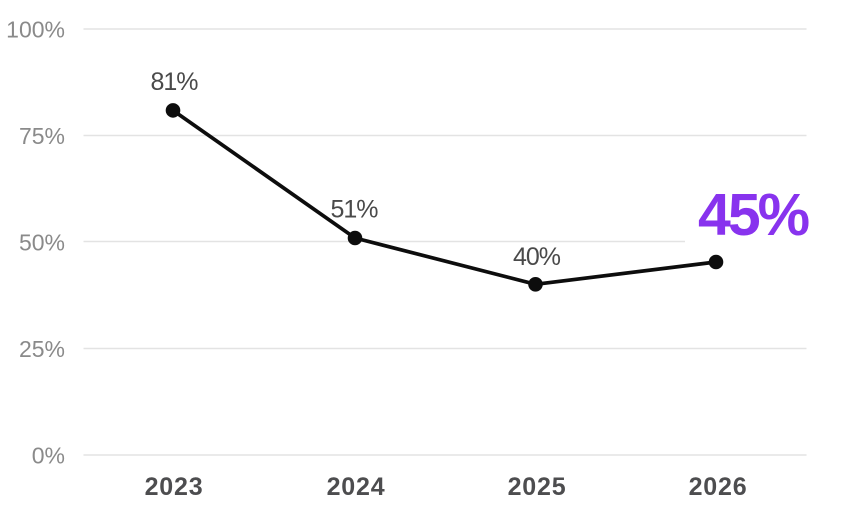  What do you see at coordinates (537, 487) in the screenshot?
I see `svg-text: 2025` at bounding box center [537, 487].